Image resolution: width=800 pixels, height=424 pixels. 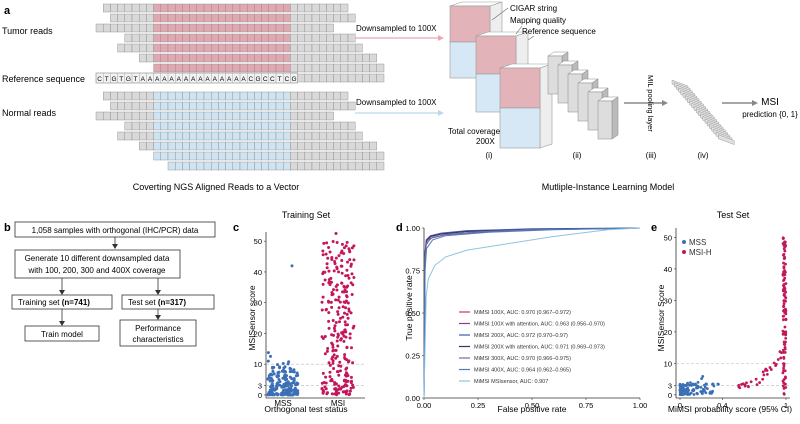 What do you see at coordinates (522, 313) in the screenshot?
I see `svg-text:MiMSI 100X, AUC: 0.970 (0.967–: MiMSI 100X, AUC: 0.970 (0.967–0.972)` at bounding box center [522, 313].